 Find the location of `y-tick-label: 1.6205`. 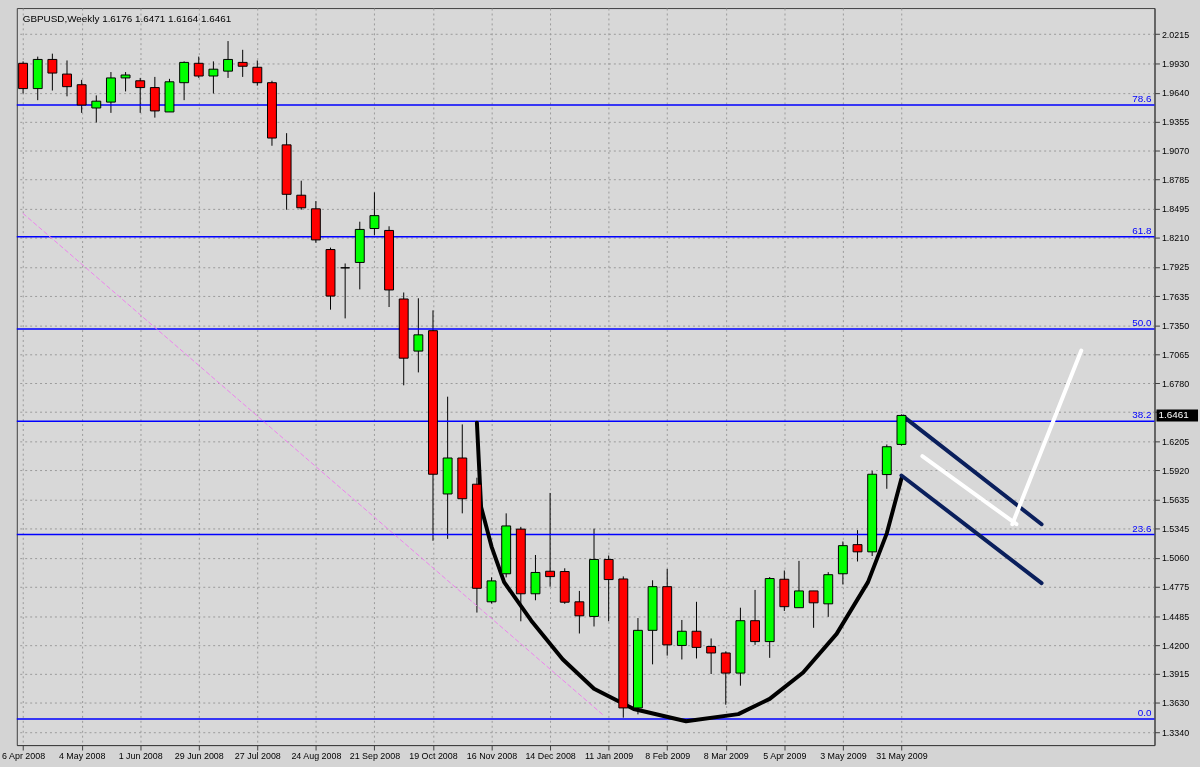

y-tick-label: 1.6205 is located at coordinates (1175, 441).